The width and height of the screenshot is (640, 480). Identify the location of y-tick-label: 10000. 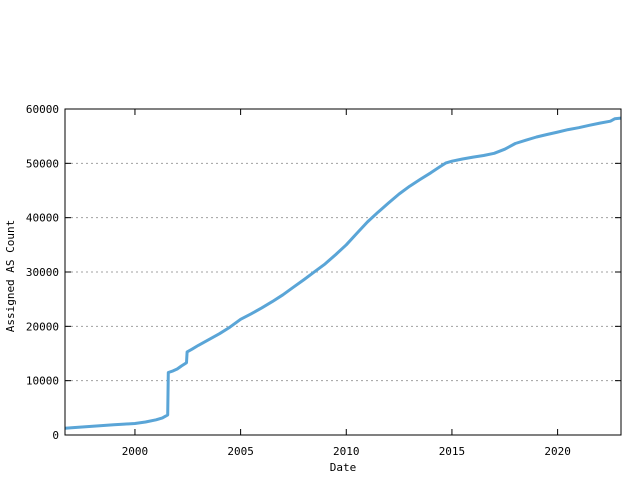
(42, 381).